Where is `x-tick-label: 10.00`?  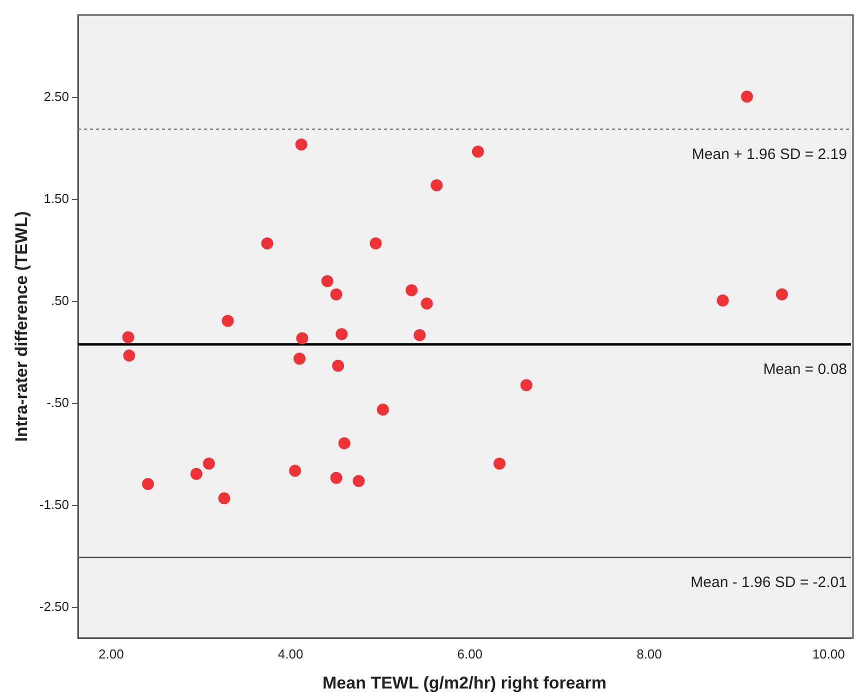 x-tick-label: 10.00 is located at coordinates (828, 654).